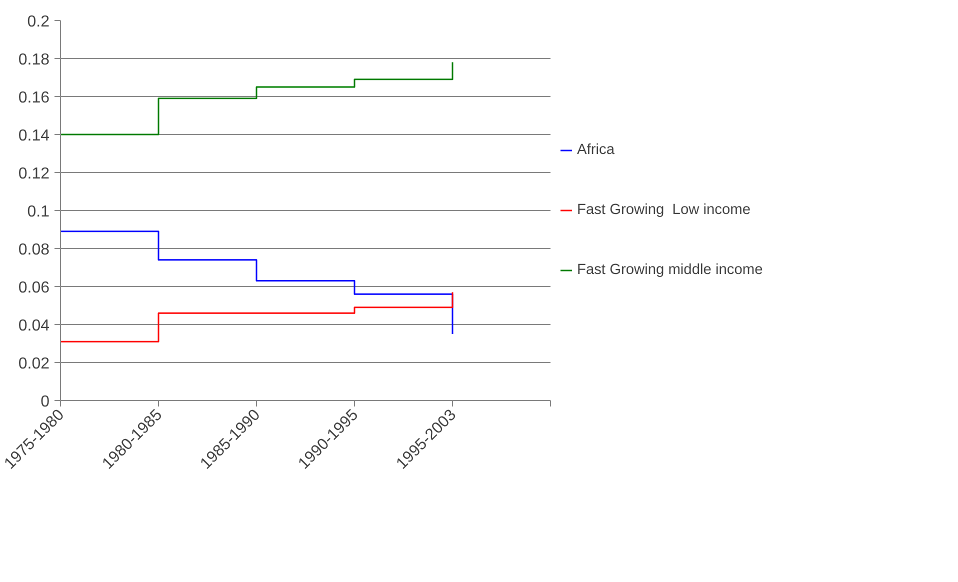 The width and height of the screenshot is (958, 582). I want to click on y-tick-label: 0.16, so click(34, 98).